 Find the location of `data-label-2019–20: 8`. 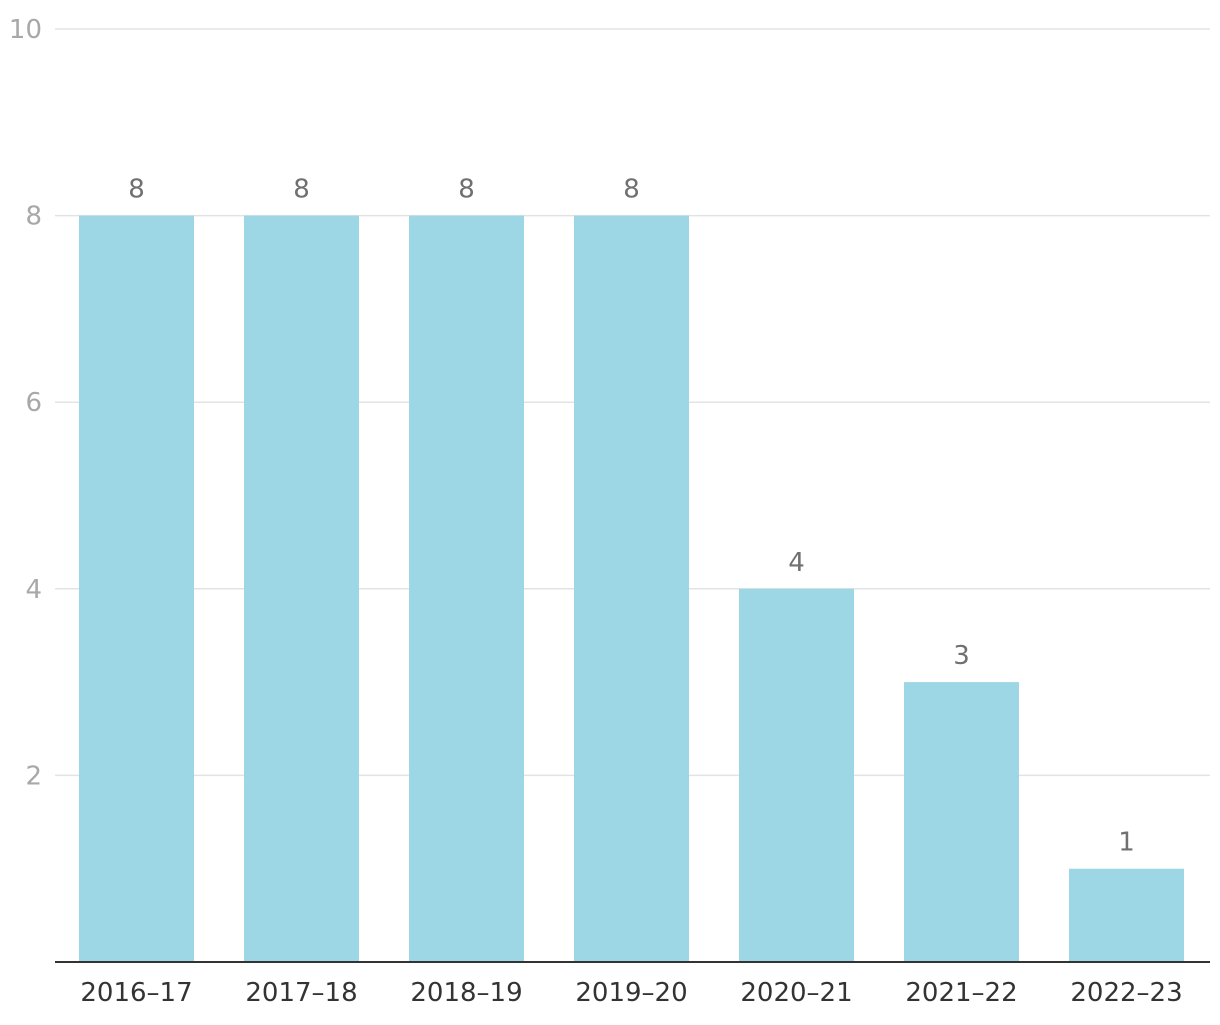

data-label-2019–20: 8 is located at coordinates (631, 190).